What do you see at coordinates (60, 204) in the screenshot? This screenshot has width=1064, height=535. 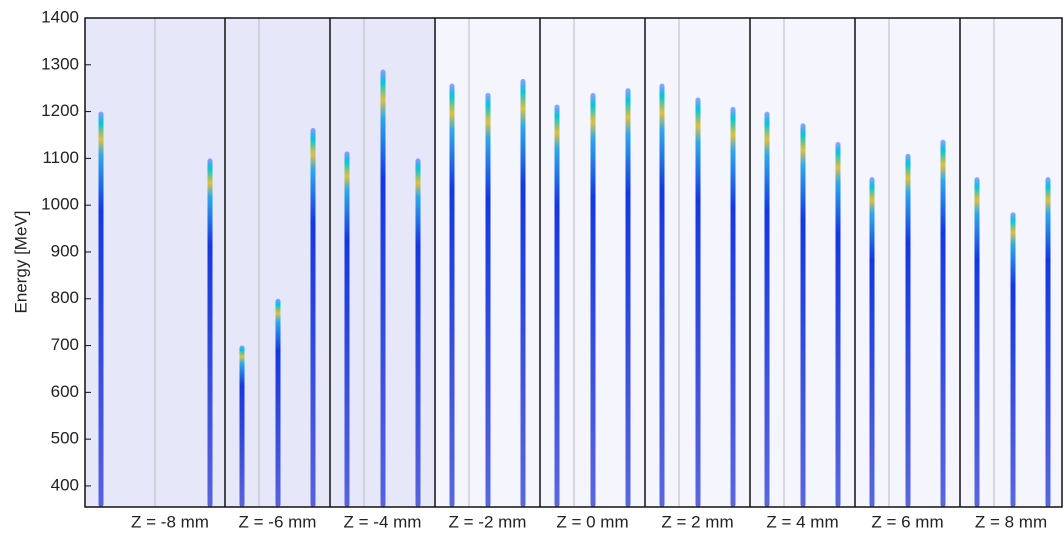 I see `y-tick-label: 1000` at bounding box center [60, 204].